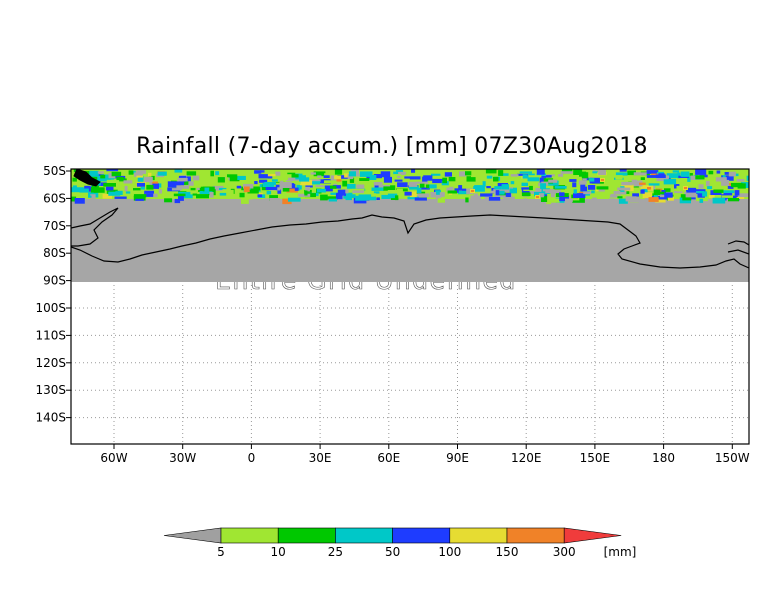 The width and height of the screenshot is (784, 612). What do you see at coordinates (54, 171) in the screenshot?
I see `lat-label: 50S` at bounding box center [54, 171].